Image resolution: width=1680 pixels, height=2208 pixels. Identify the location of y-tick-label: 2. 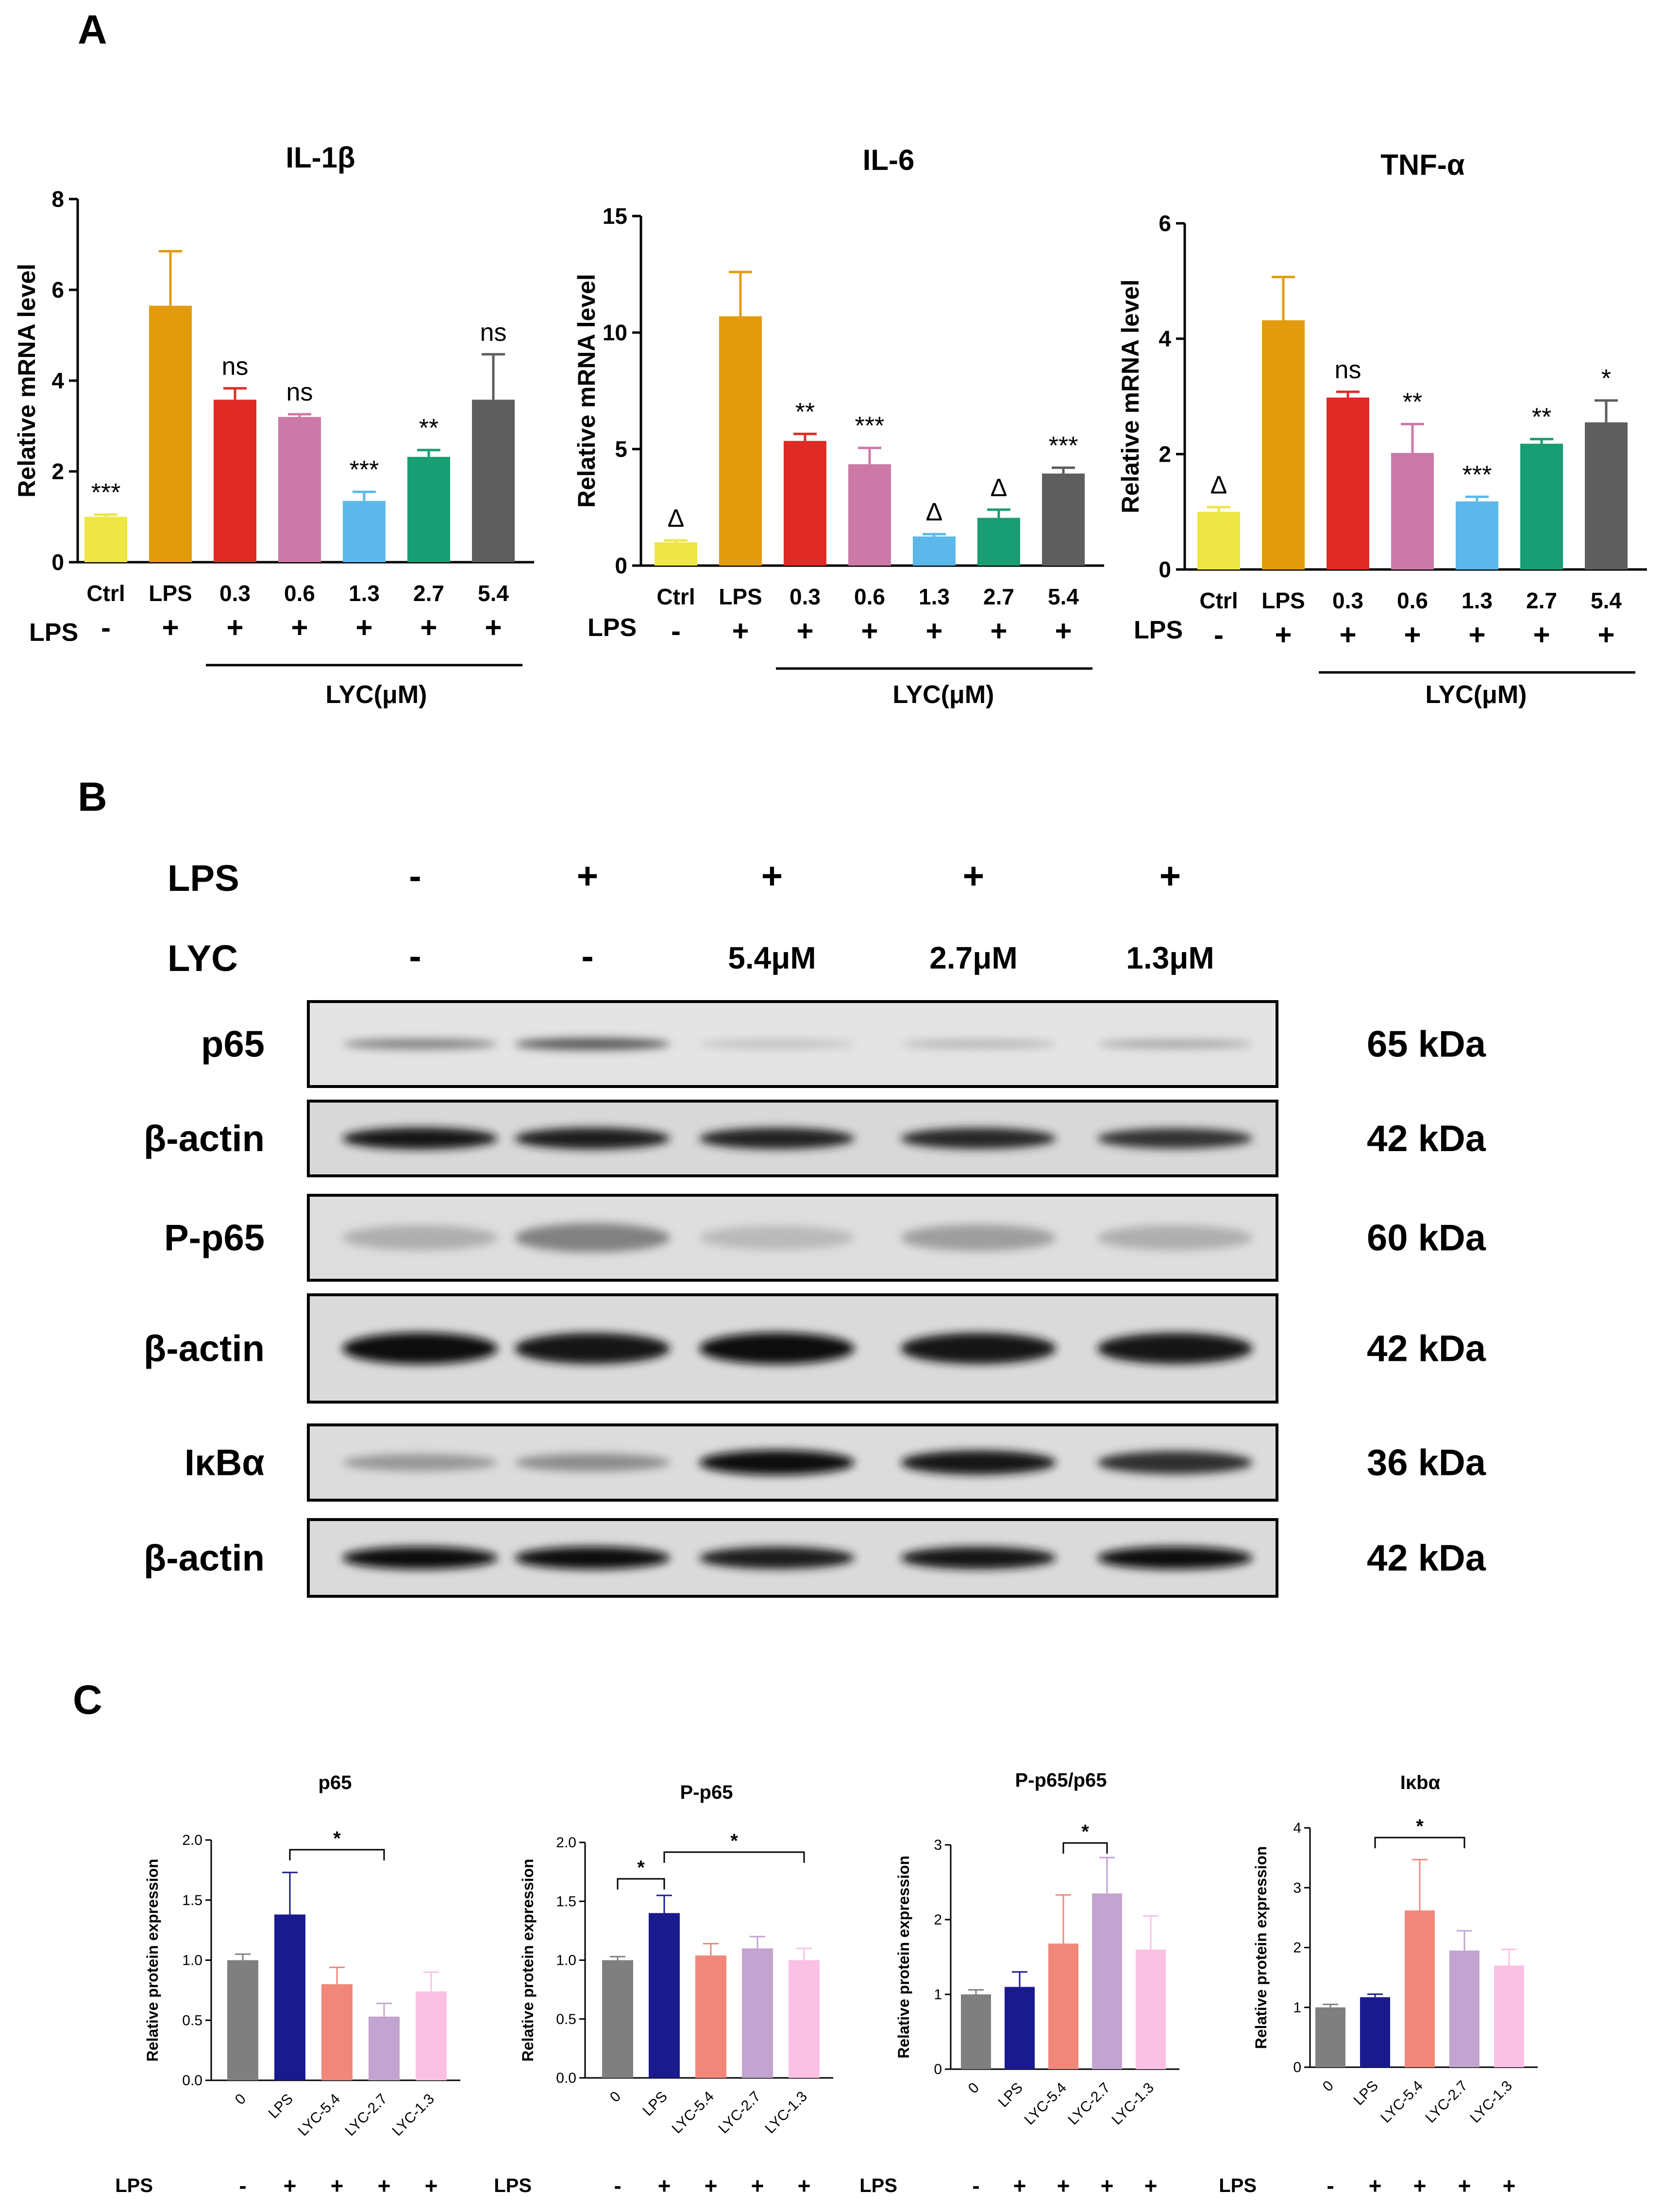
(1165, 454).